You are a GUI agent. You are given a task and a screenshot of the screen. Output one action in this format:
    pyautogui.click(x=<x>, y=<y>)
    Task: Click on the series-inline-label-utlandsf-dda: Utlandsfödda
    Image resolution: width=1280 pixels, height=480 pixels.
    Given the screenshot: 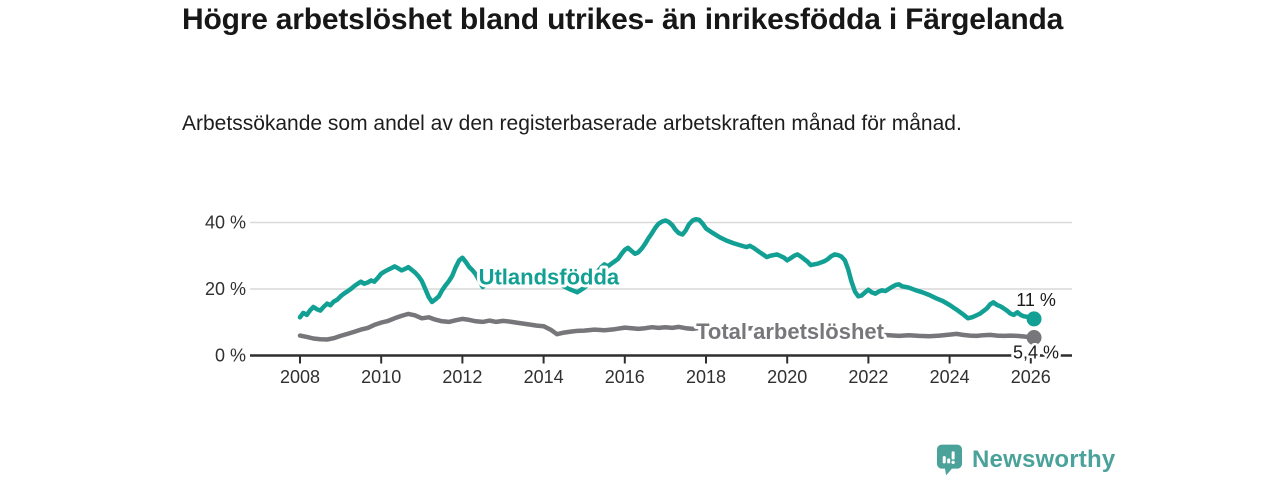 What is the action you would take?
    pyautogui.click(x=549, y=276)
    